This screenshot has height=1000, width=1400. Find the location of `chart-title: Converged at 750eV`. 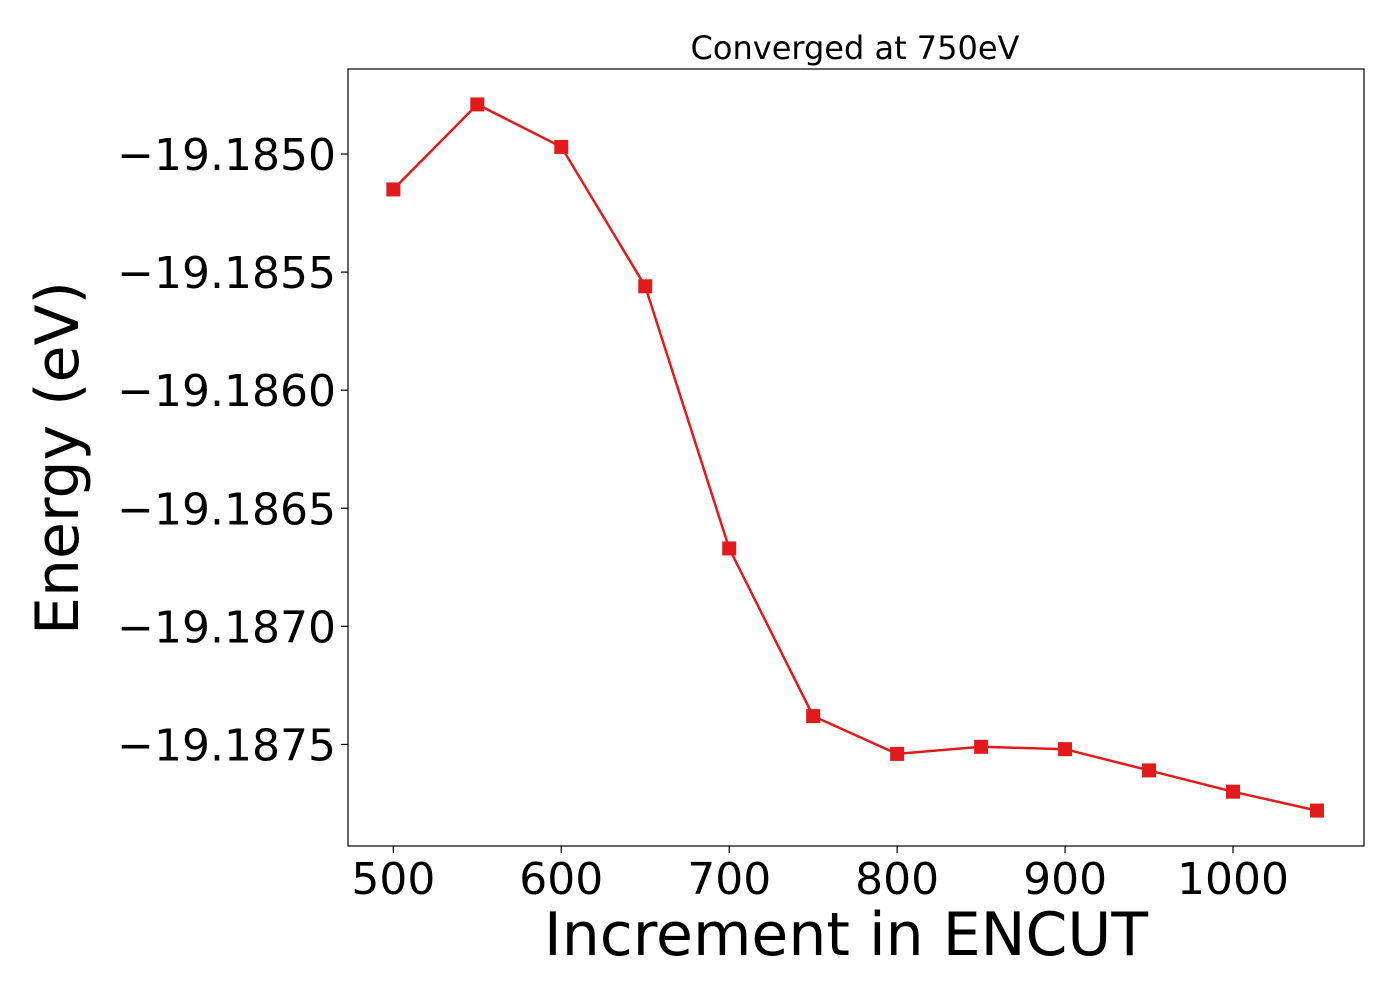

chart-title: Converged at 750eV is located at coordinates (855, 48).